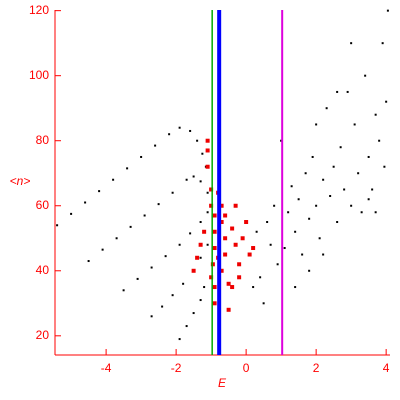  What do you see at coordinates (39, 10) in the screenshot?
I see `y-tick-label: 120` at bounding box center [39, 10].